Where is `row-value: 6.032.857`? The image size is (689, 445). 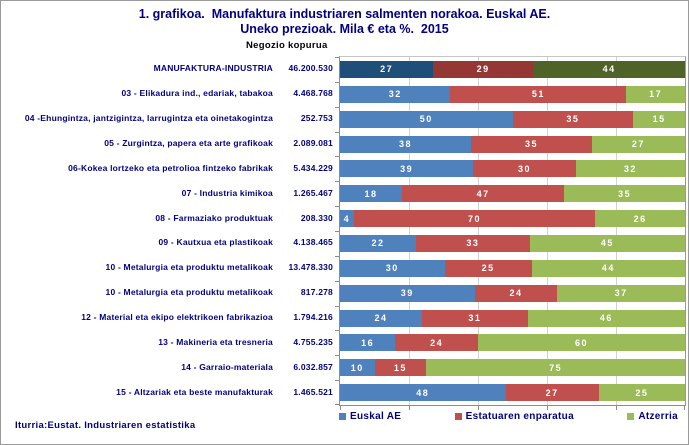
row-value: 6.032.857 is located at coordinates (313, 366).